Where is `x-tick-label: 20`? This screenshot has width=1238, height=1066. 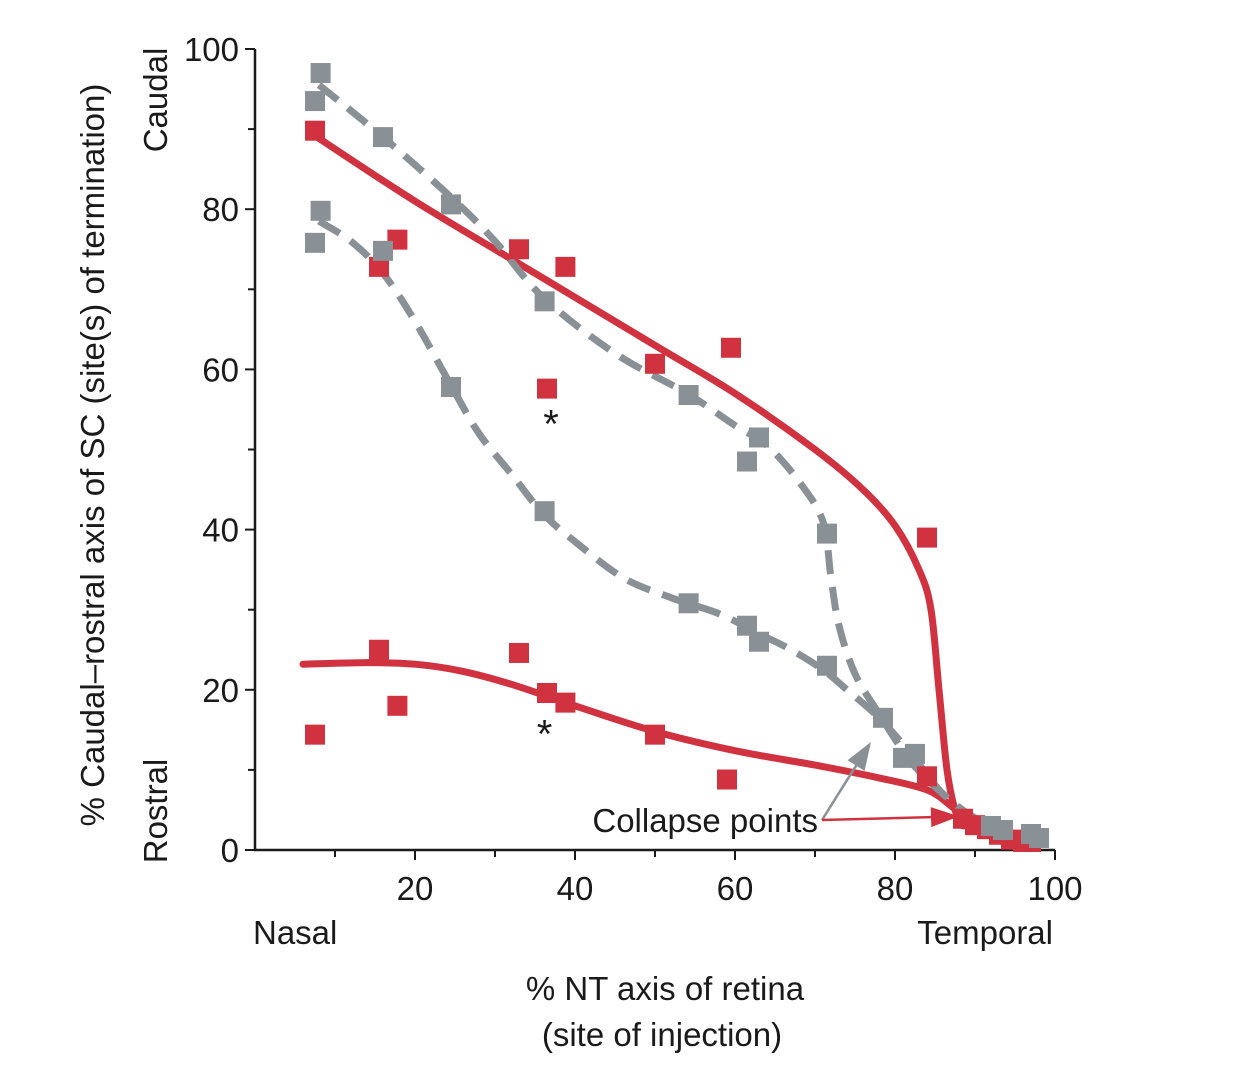 x-tick-label: 20 is located at coordinates (415, 888).